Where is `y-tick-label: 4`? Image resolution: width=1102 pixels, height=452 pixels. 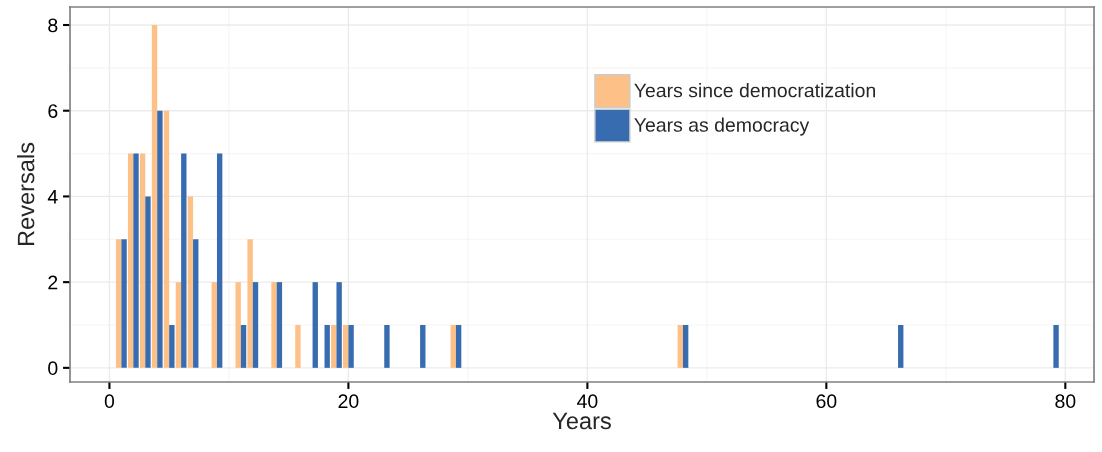
y-tick-label: 4 is located at coordinates (52, 197).